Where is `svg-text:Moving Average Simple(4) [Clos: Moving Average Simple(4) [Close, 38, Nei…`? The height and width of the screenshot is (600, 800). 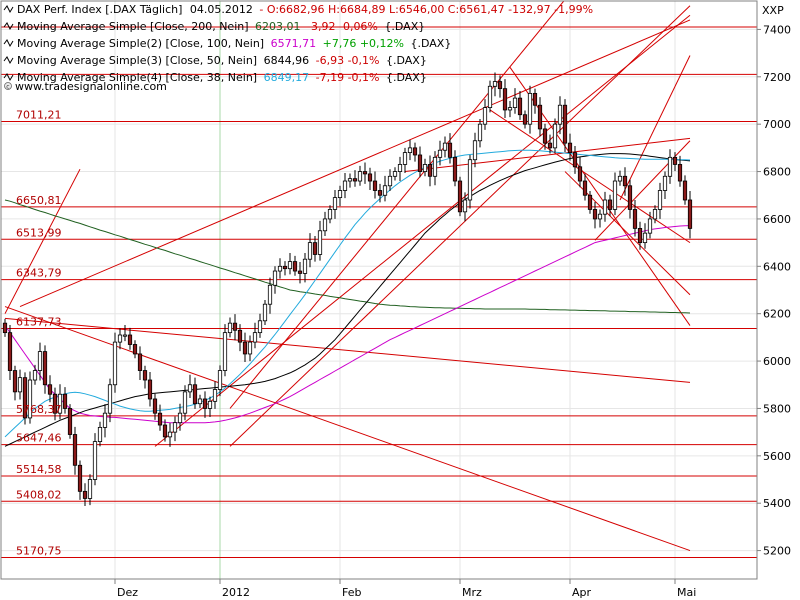 svg-text:Moving Average Simple(4) [Clos: Moving Average Simple(4) [Close, 38, Nei… is located at coordinates (222, 77).